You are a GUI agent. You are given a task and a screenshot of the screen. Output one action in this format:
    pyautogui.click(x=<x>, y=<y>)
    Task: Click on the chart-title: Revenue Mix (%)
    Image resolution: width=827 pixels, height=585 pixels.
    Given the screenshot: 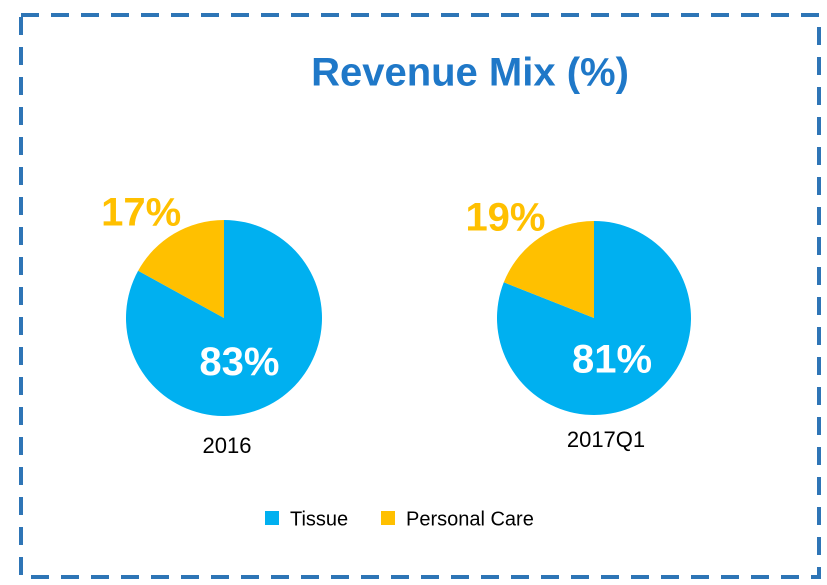 What is the action you would take?
    pyautogui.click(x=470, y=73)
    